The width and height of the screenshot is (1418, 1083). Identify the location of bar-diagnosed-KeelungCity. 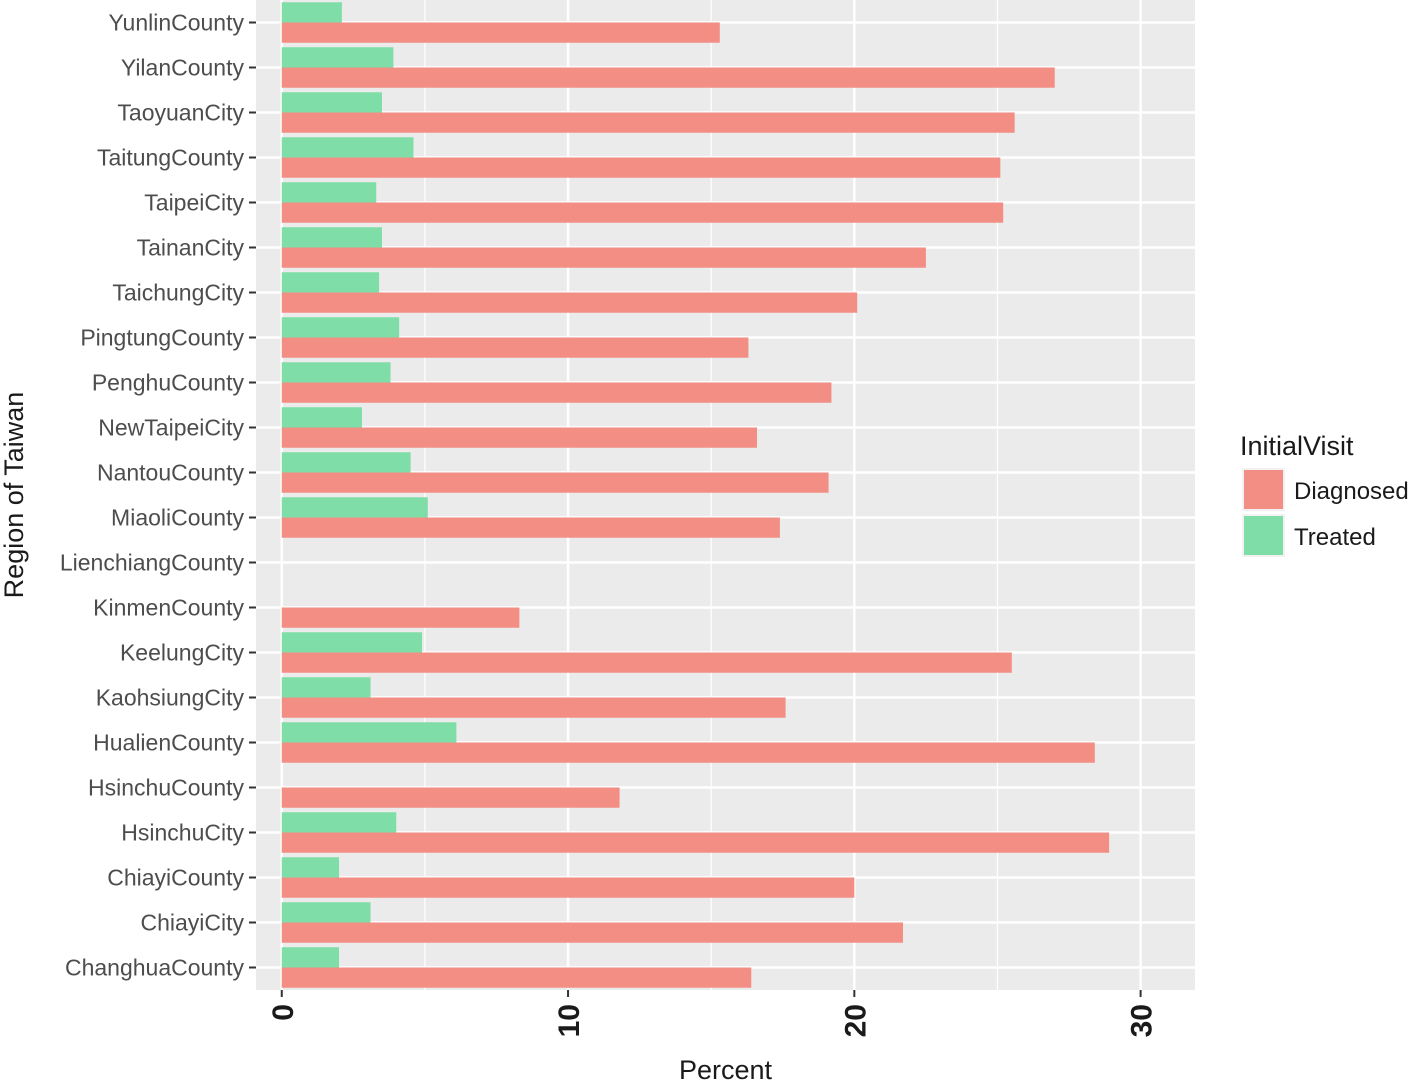
(646, 662).